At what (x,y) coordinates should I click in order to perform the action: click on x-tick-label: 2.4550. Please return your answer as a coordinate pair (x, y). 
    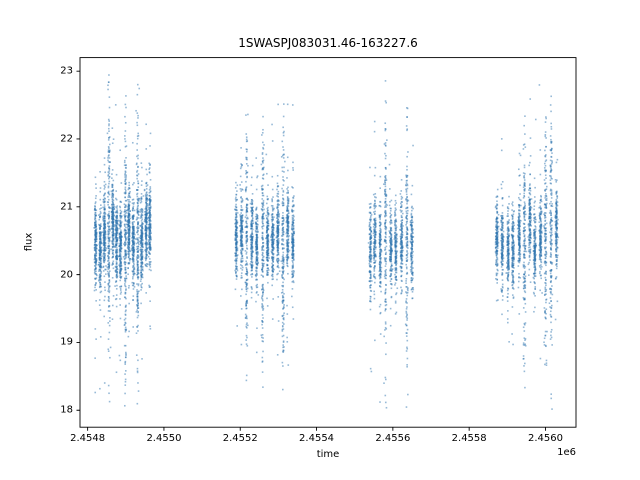
    Looking at the image, I should click on (164, 439).